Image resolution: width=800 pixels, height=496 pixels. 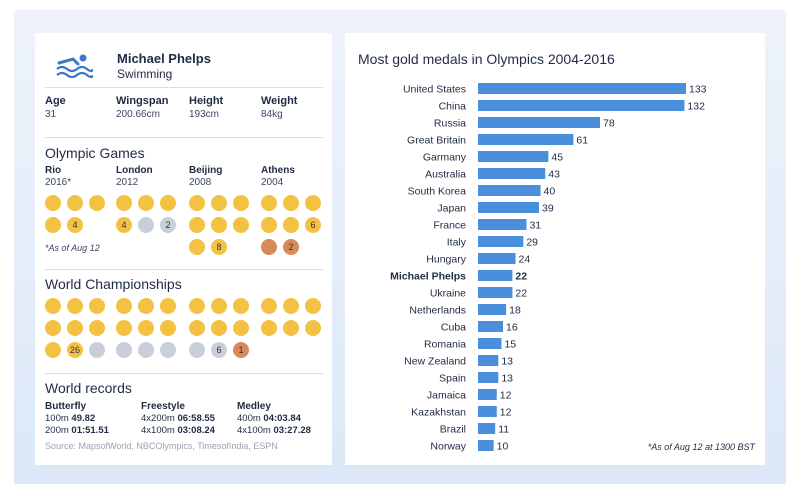 I want to click on gold-medal-dot: 4, so click(x=124, y=225).